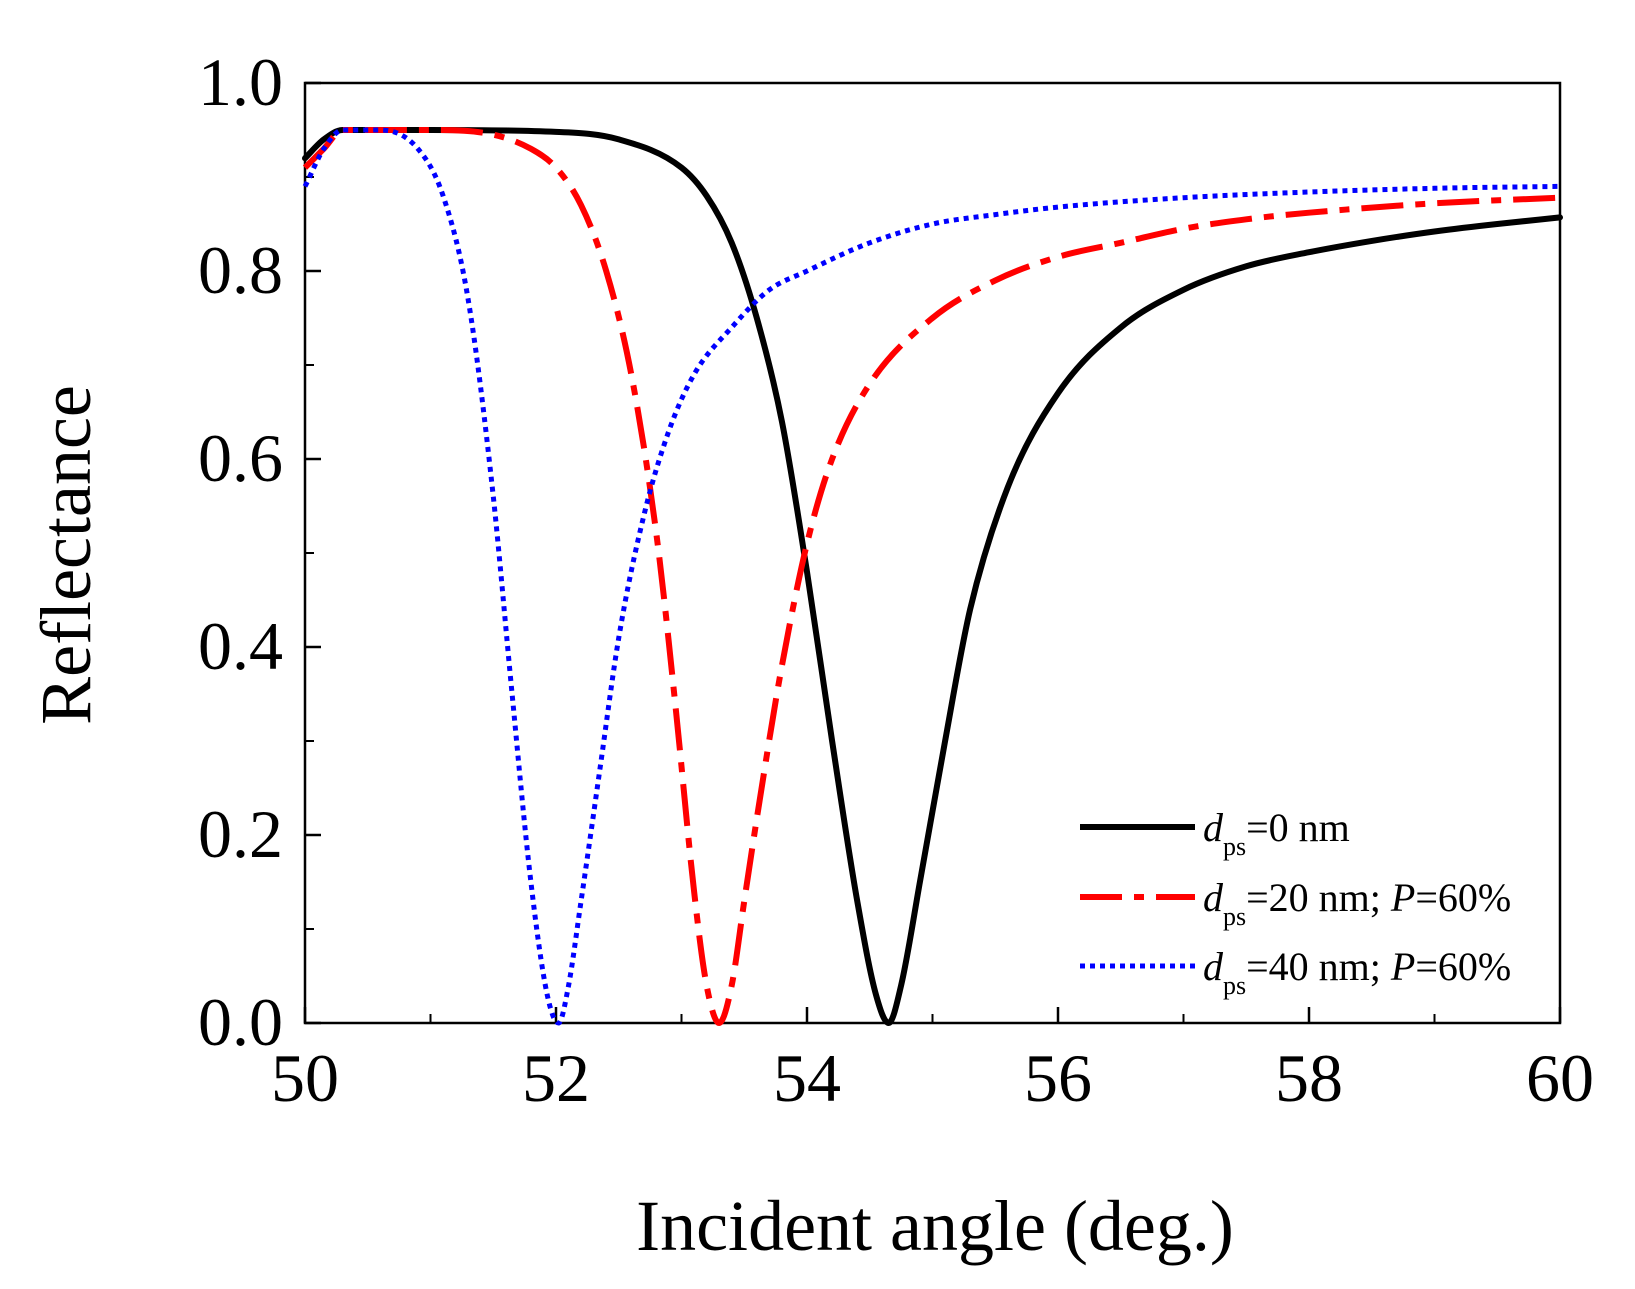 This screenshot has height=1289, width=1635. What do you see at coordinates (240, 1022) in the screenshot?
I see `y-tick-label: 0.0` at bounding box center [240, 1022].